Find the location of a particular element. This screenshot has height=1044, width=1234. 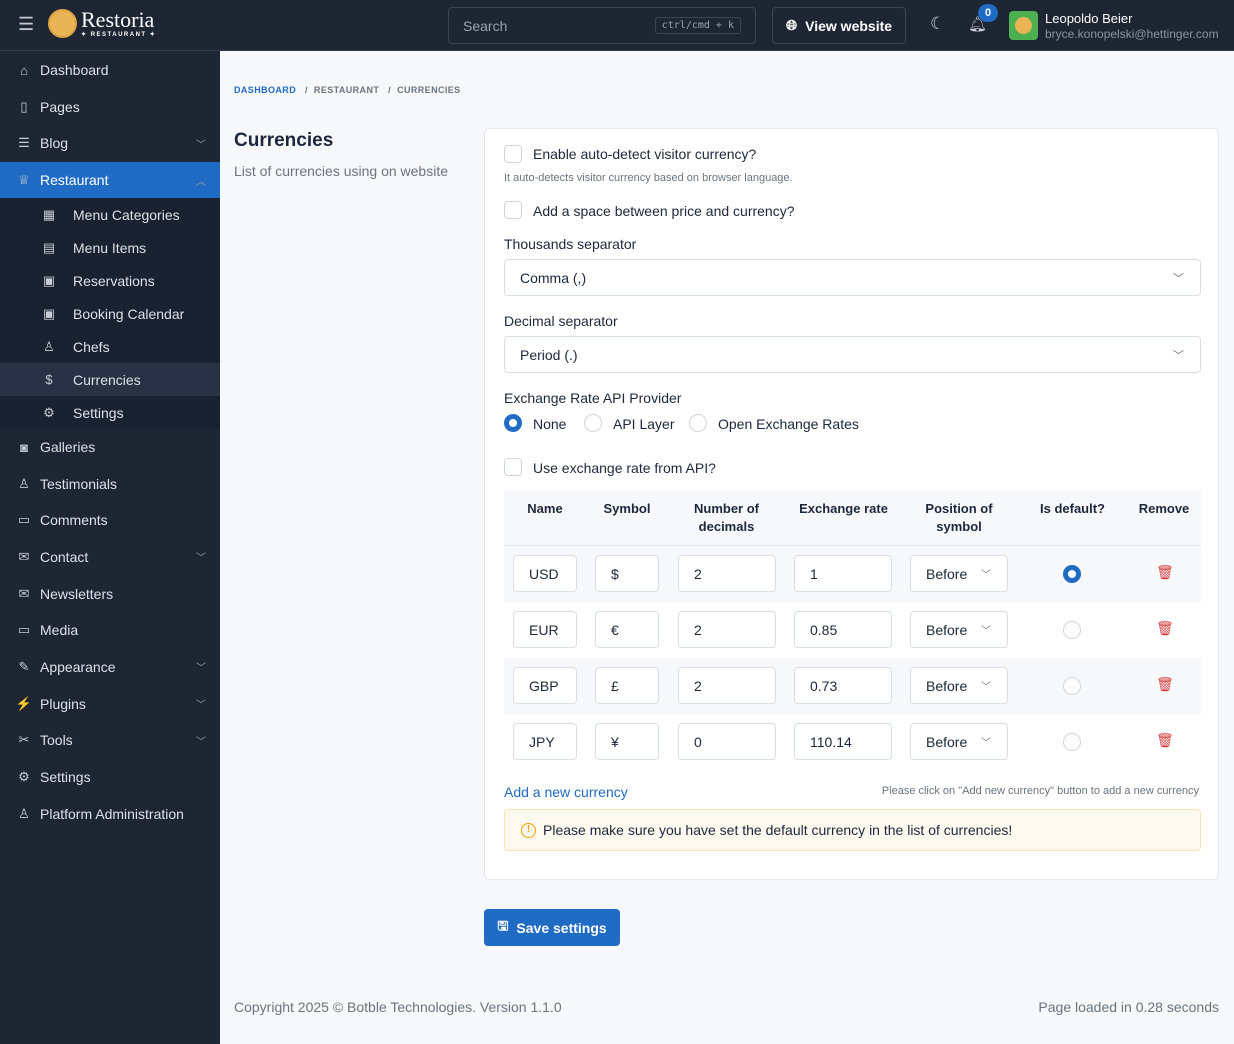

view-website-button: 🌐︎ View website is located at coordinates (839, 25).